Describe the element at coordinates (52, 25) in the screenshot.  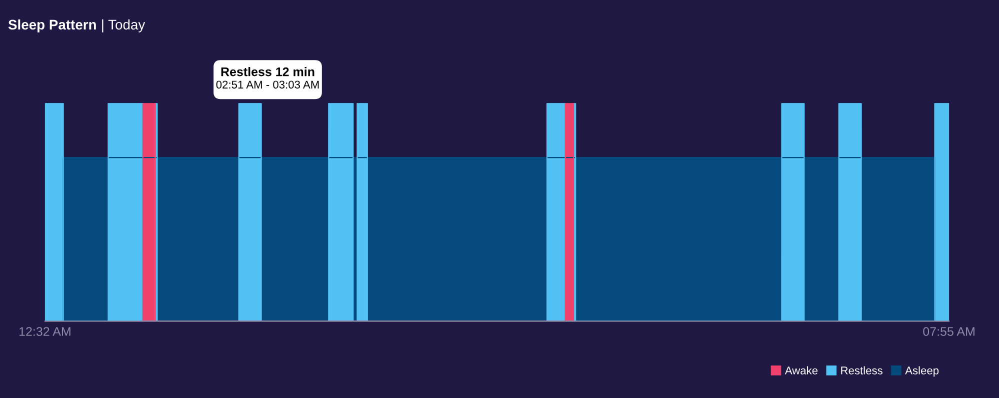
I see `chart-title: Sleep Pattern` at that location.